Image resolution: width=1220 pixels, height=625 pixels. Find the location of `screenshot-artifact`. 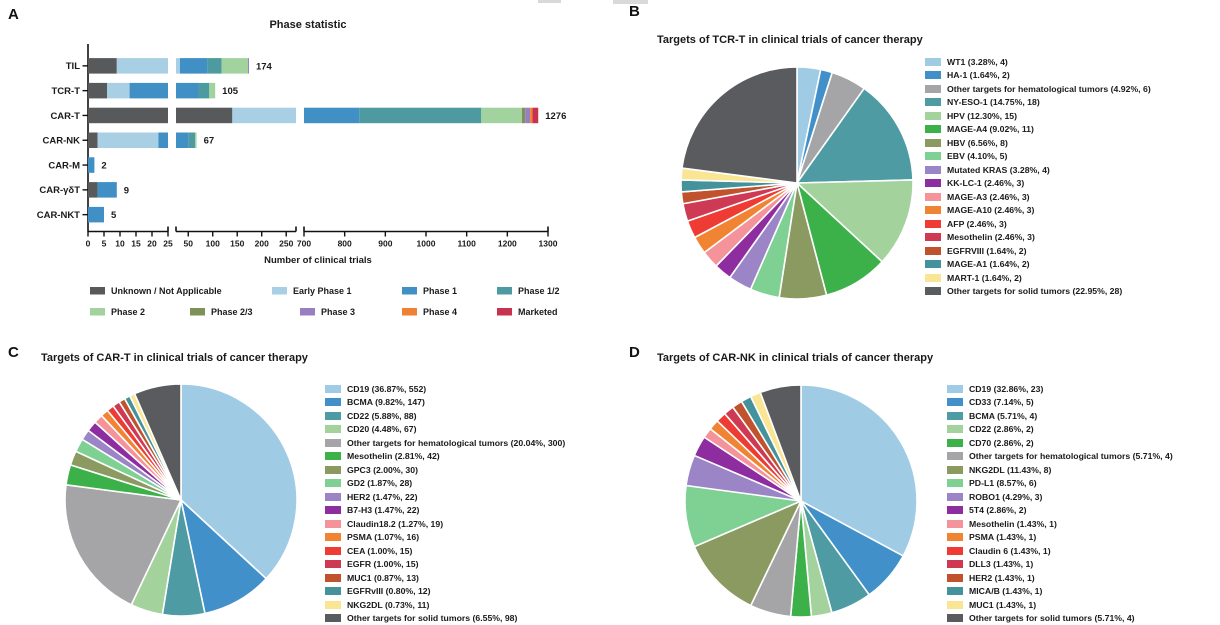

screenshot-artifact is located at coordinates (630, 2).